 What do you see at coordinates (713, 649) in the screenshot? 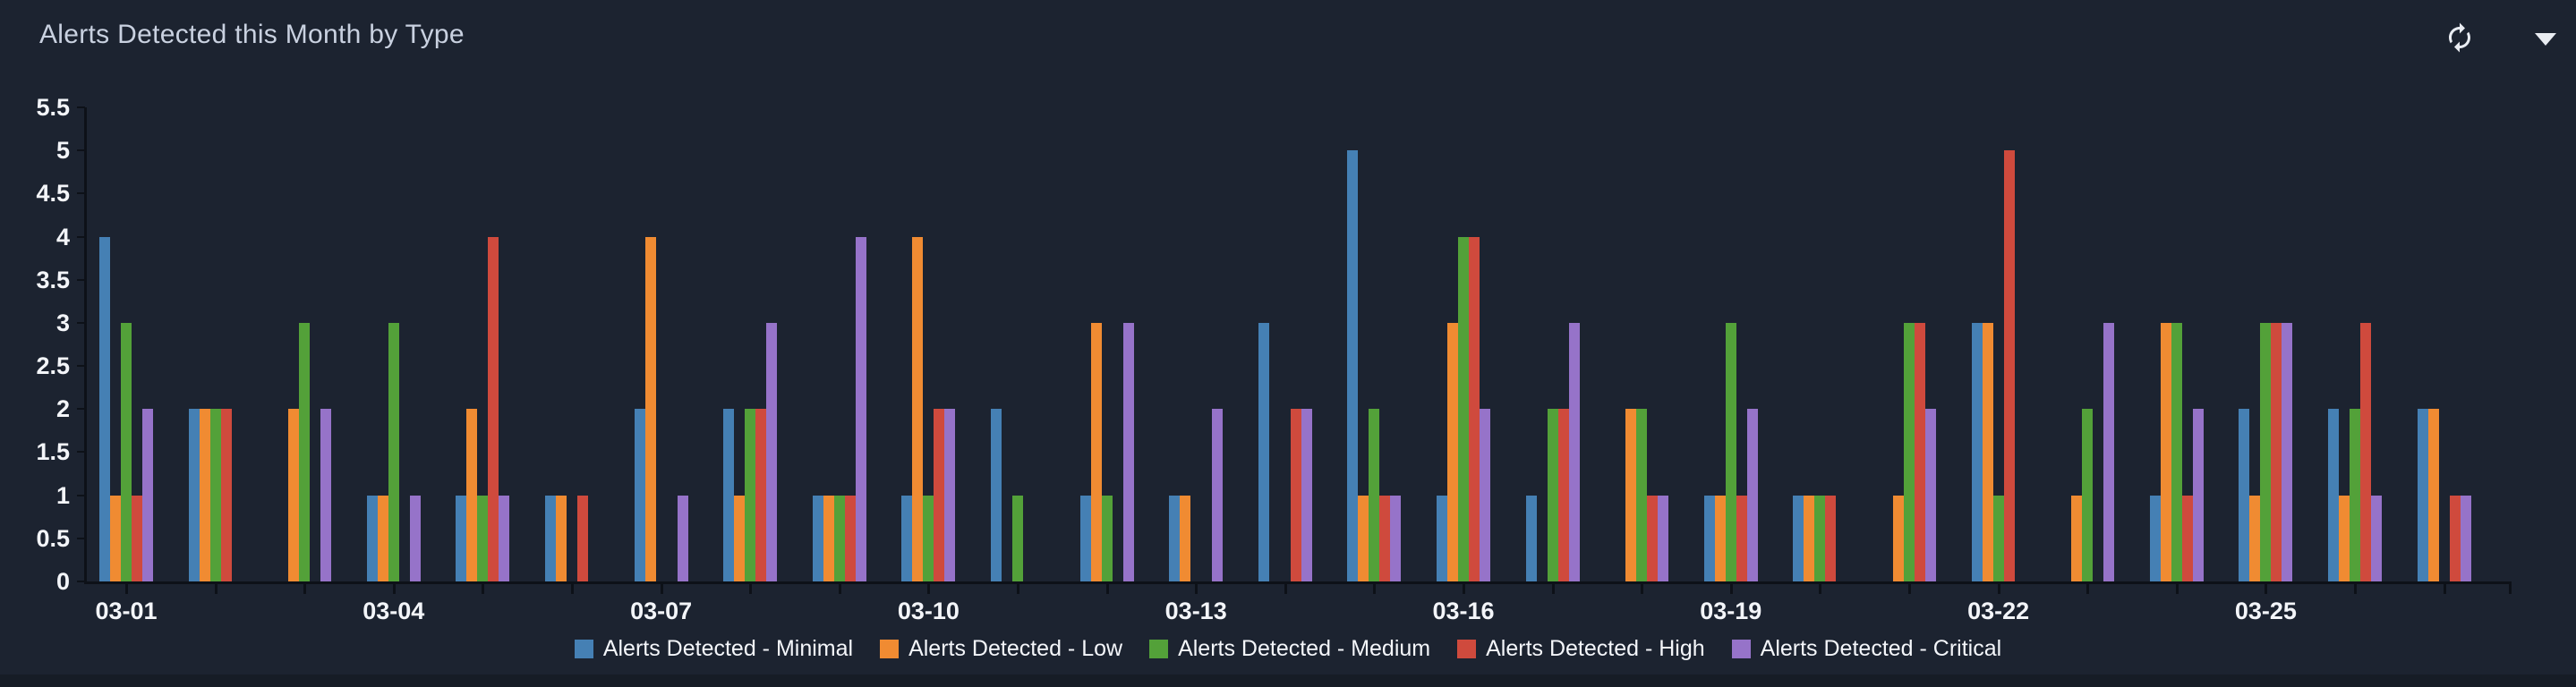
I see `legend-item: Alerts Detected - Minimal` at bounding box center [713, 649].